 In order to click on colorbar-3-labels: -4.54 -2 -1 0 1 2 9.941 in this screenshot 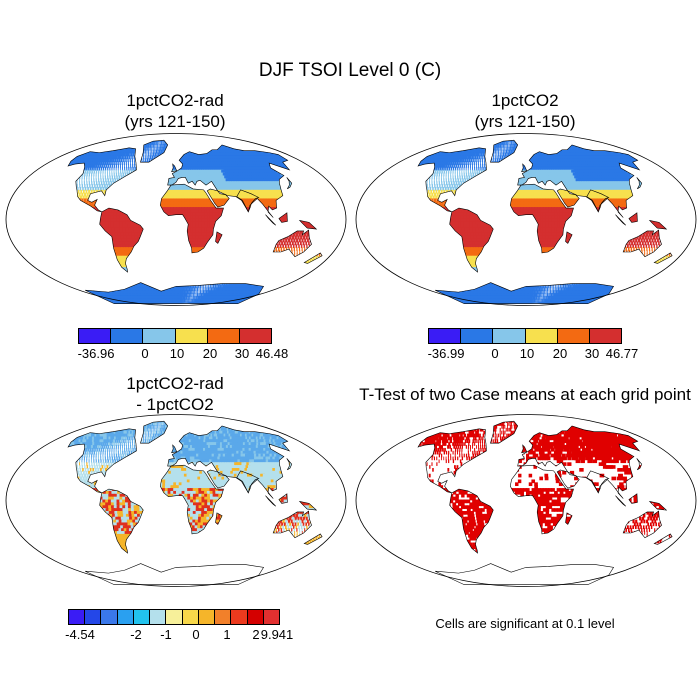, I will do `click(175, 636)`.